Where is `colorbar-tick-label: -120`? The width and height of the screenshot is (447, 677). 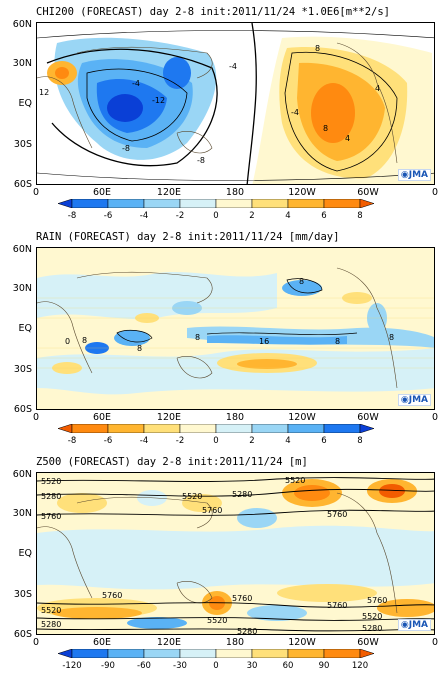
colorbar-tick-label: -120 is located at coordinates (72, 666).